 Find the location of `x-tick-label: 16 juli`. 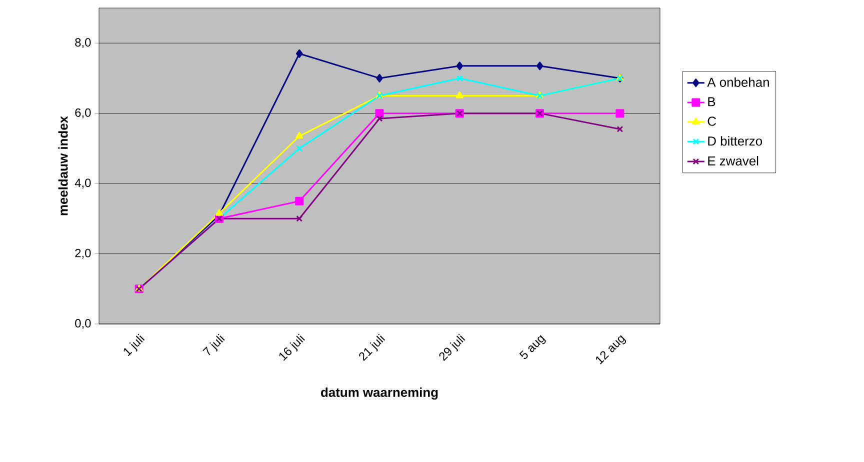

x-tick-label: 16 juli is located at coordinates (292, 347).